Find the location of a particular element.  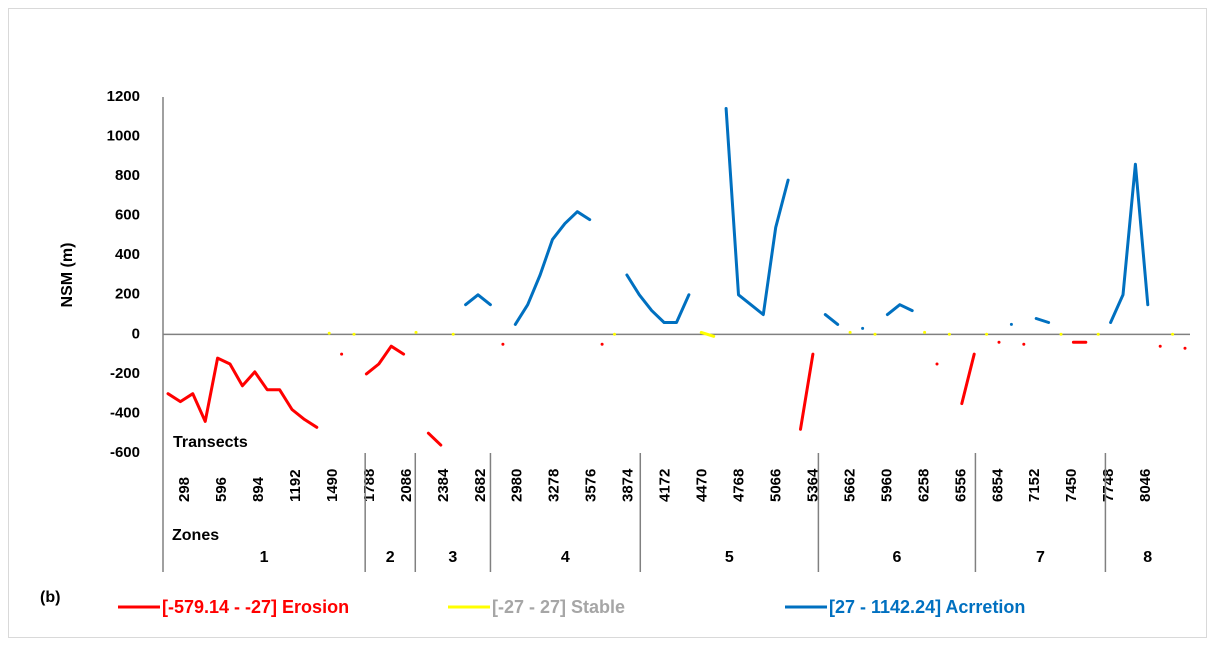

y-tick-label: -400 is located at coordinates (125, 412).